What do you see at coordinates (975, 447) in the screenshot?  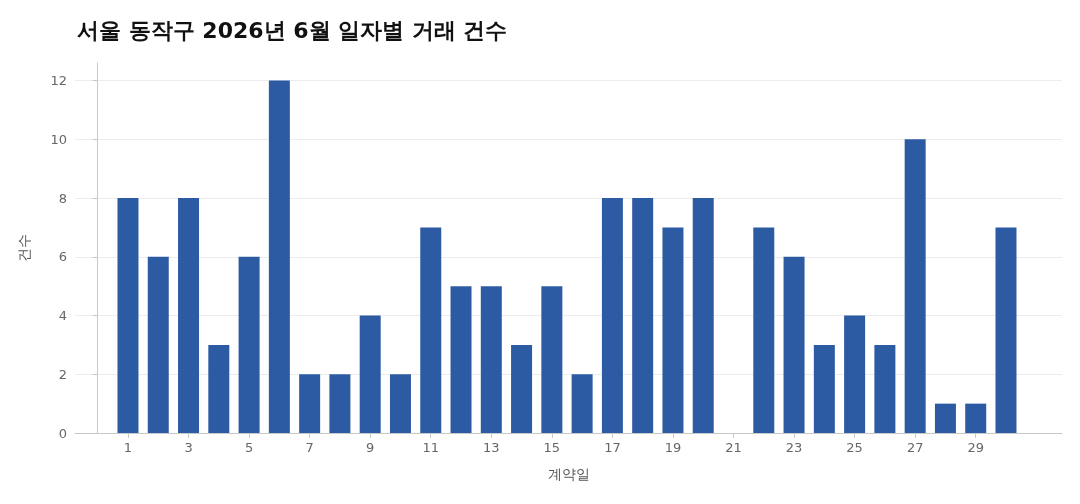 I see `x-tick-label: 29` at bounding box center [975, 447].